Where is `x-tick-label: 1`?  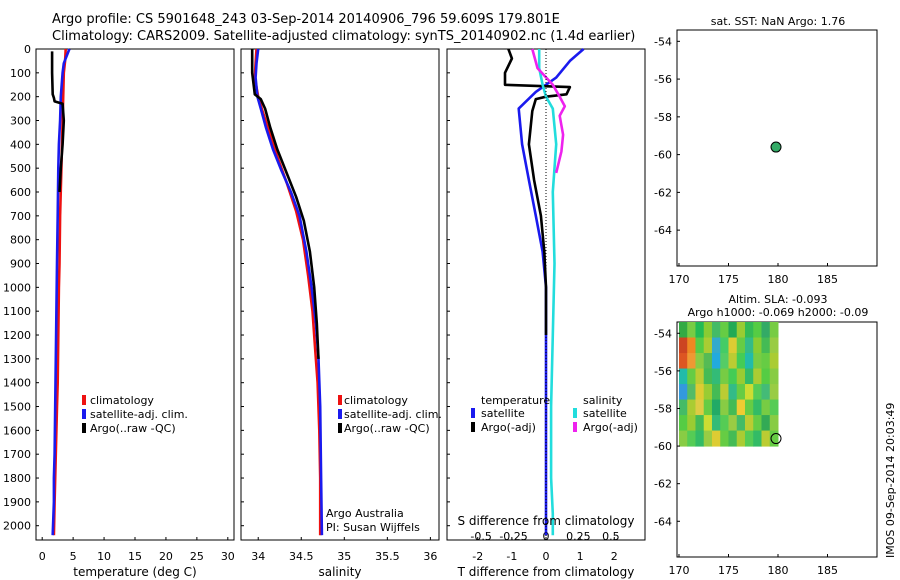 x-tick-label: 1 is located at coordinates (580, 556).